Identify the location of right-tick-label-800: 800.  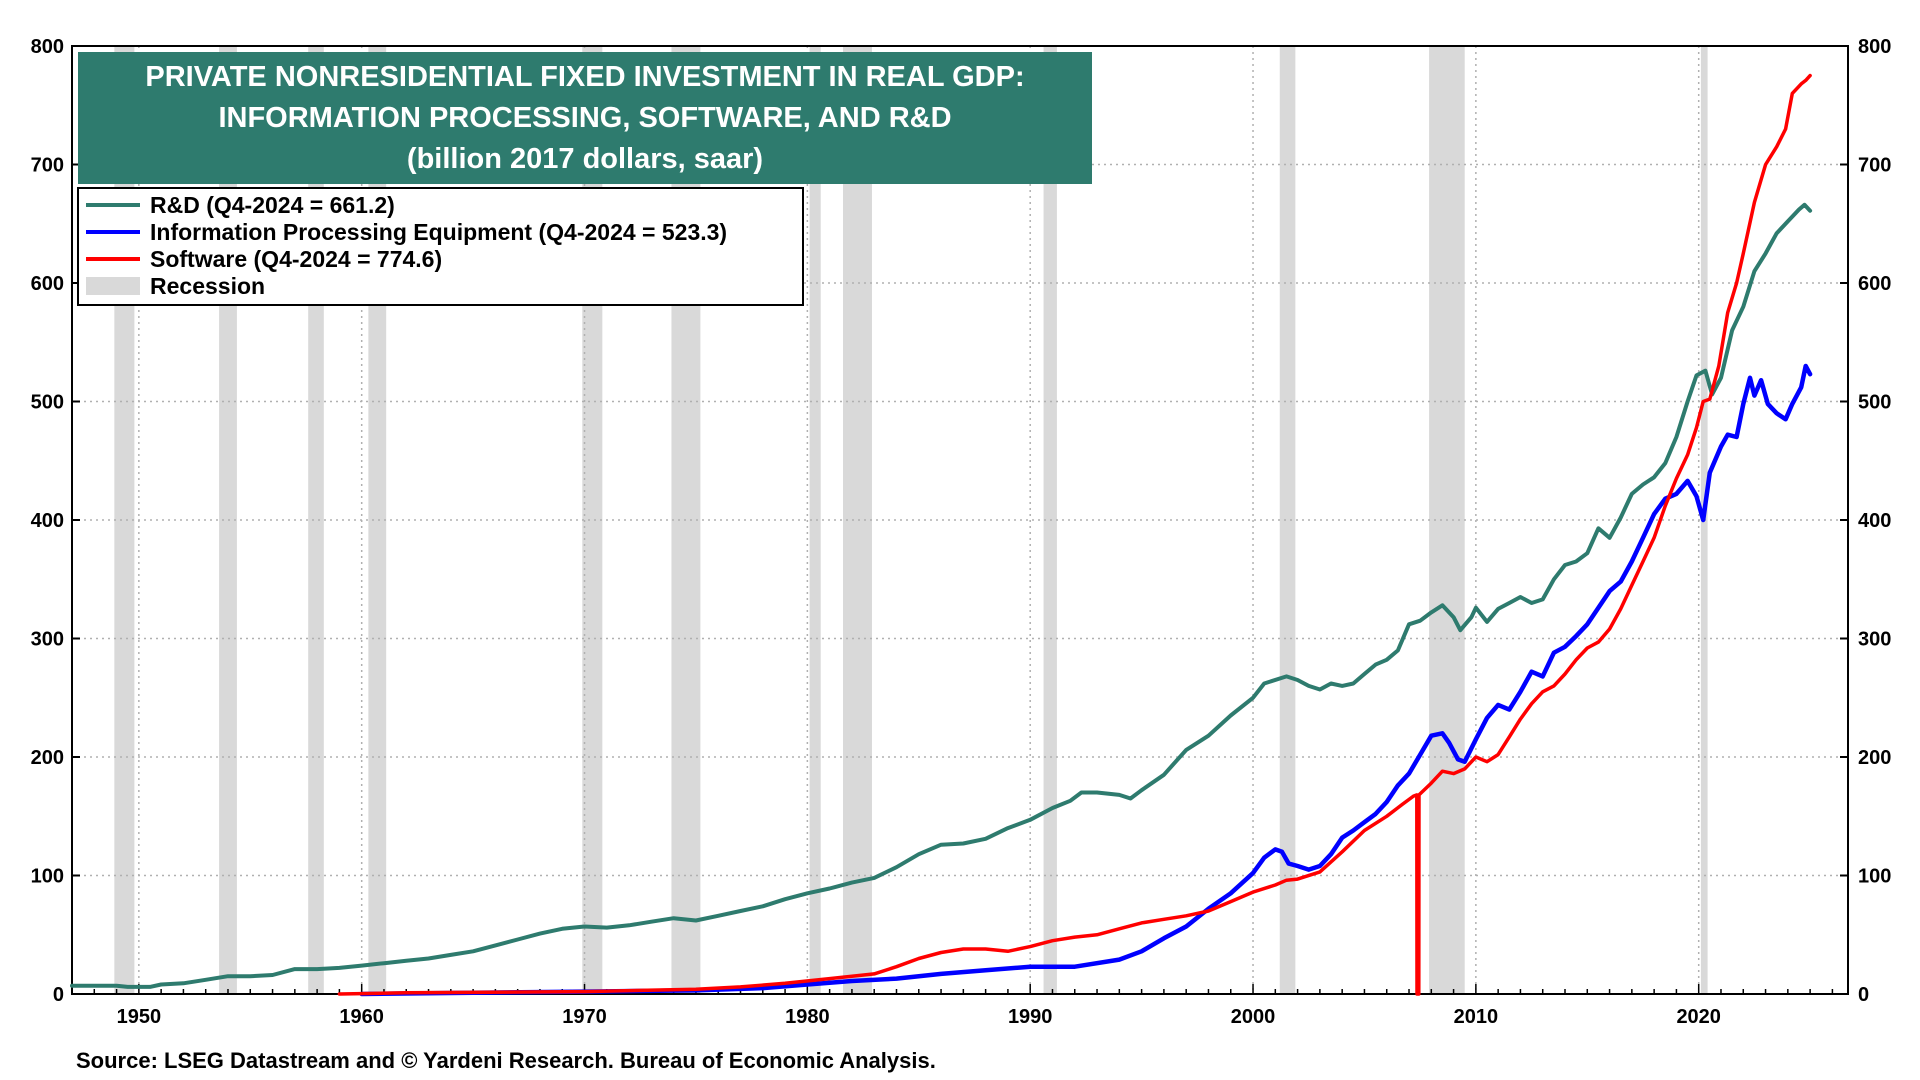
(1874, 47).